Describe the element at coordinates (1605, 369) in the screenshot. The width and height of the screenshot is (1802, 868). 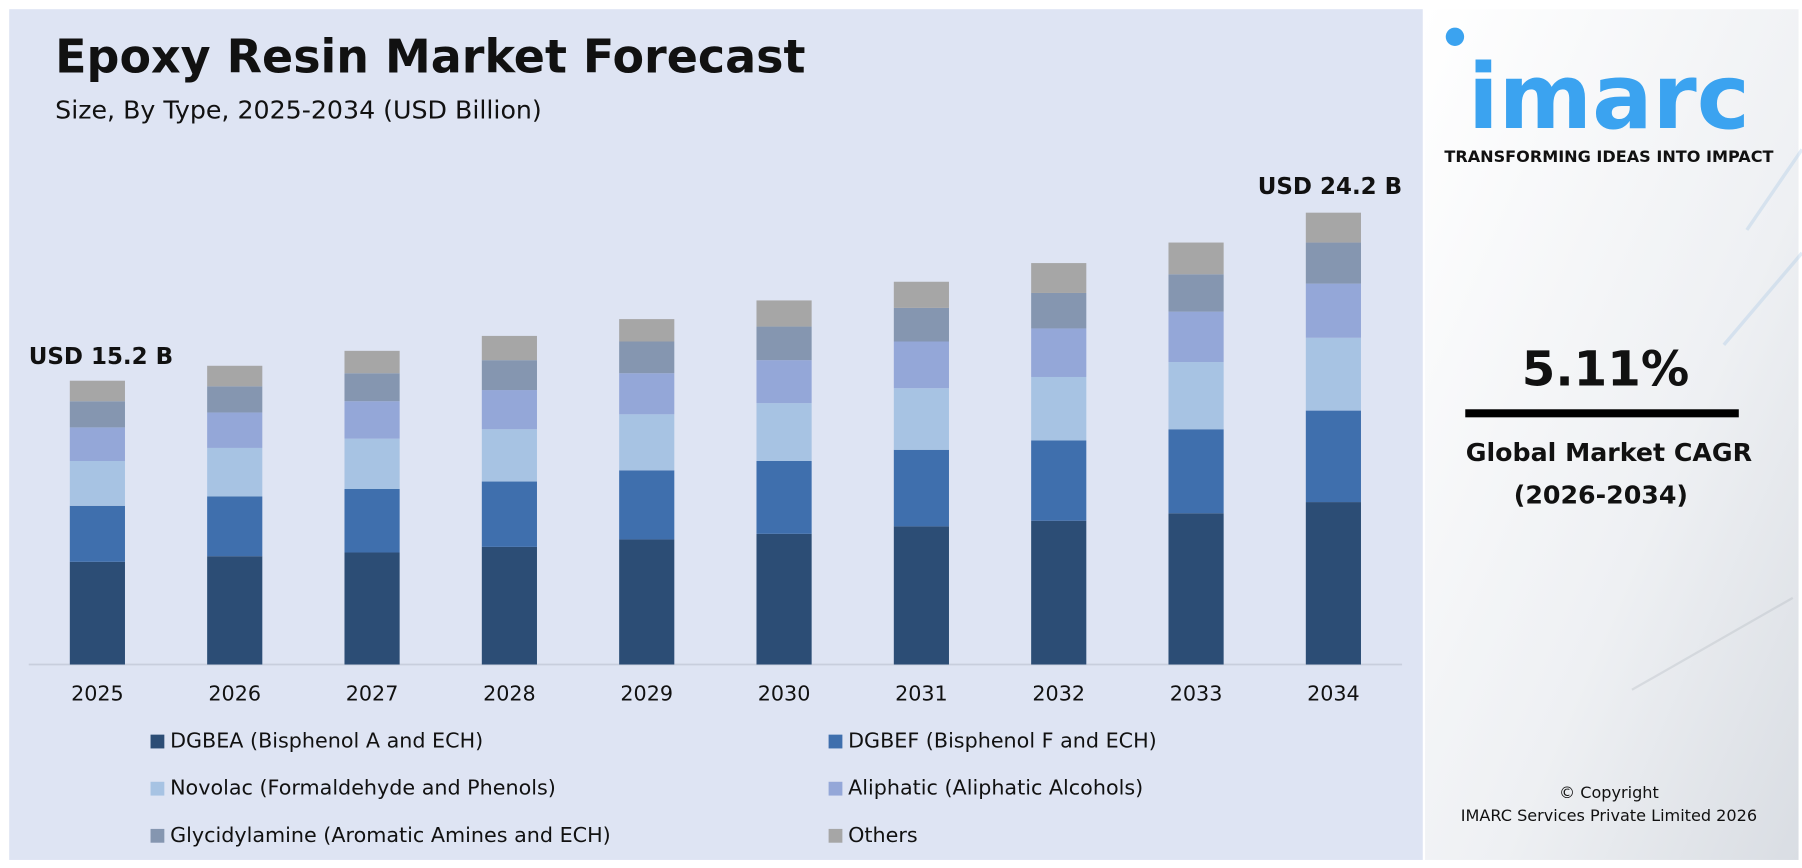
I see `cagr-value: 5.11%` at that location.